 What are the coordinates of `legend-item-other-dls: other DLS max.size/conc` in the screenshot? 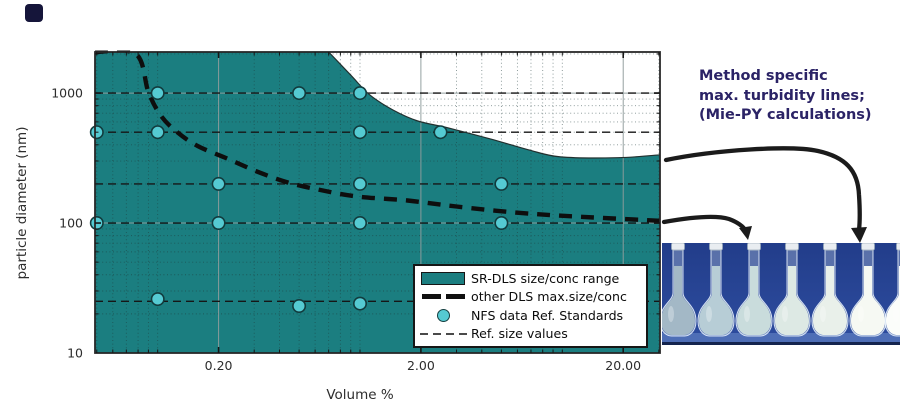 It's located at (530, 297).